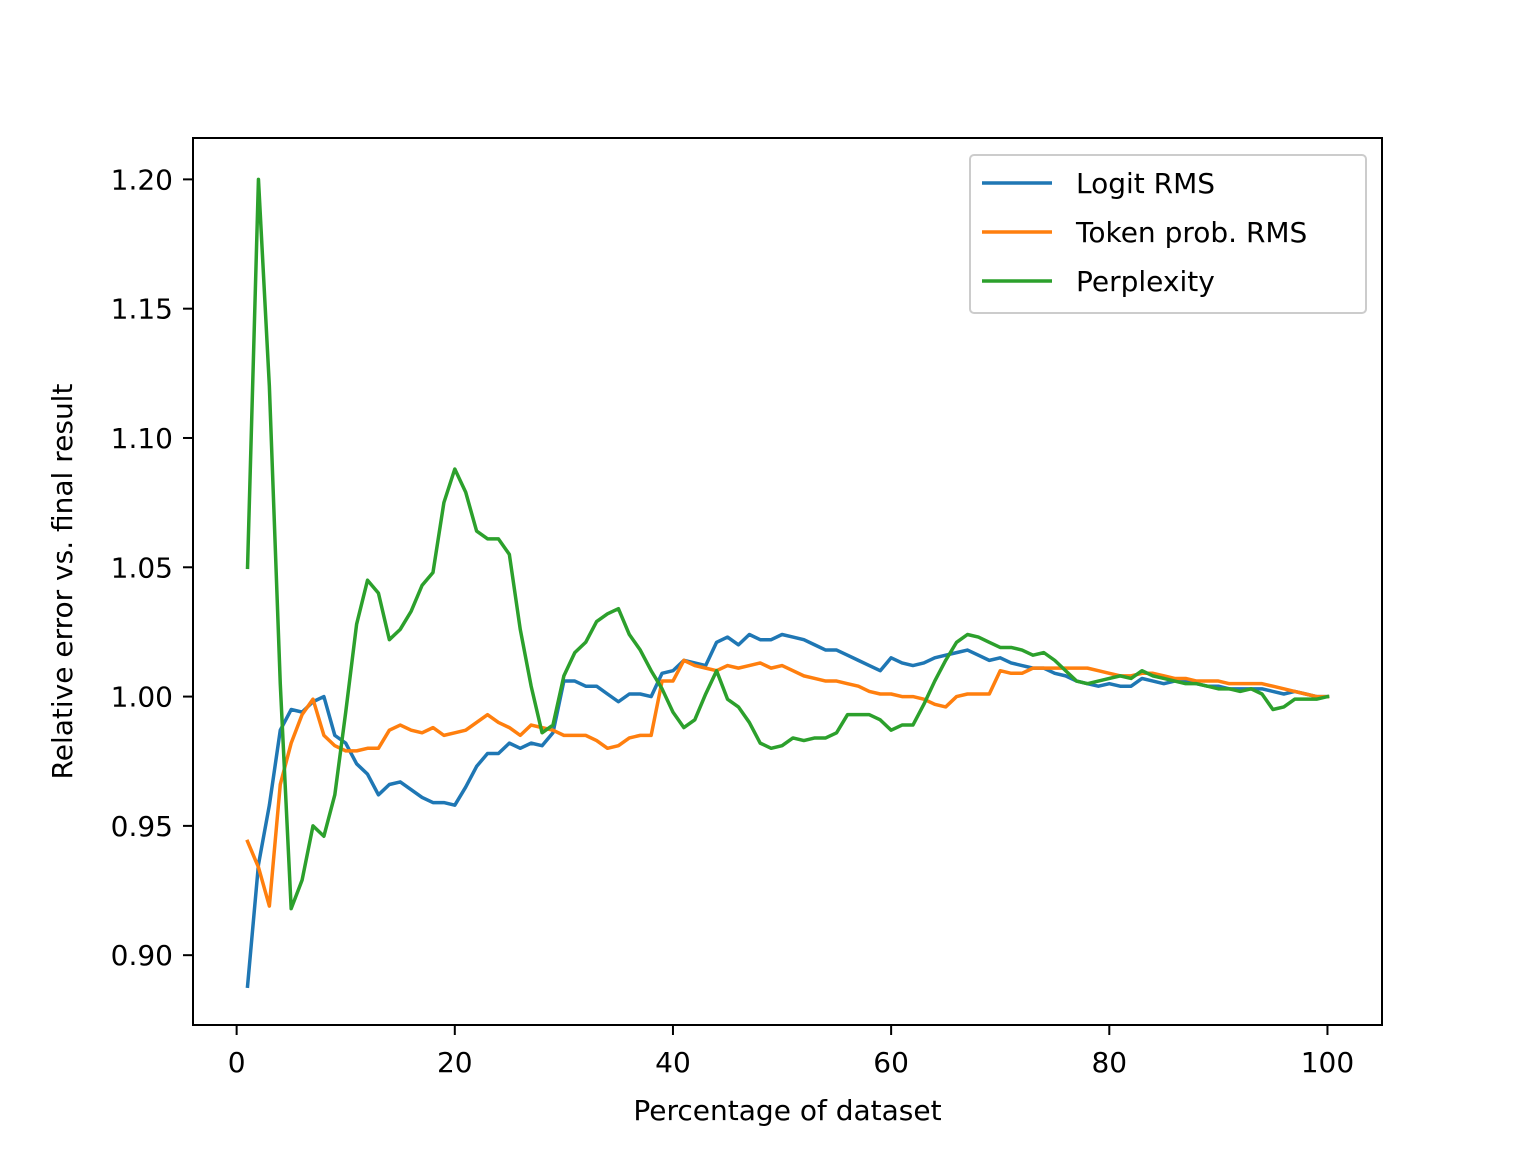 This screenshot has width=1536, height=1152. What do you see at coordinates (237, 1062) in the screenshot?
I see `x-tick-label: 0` at bounding box center [237, 1062].